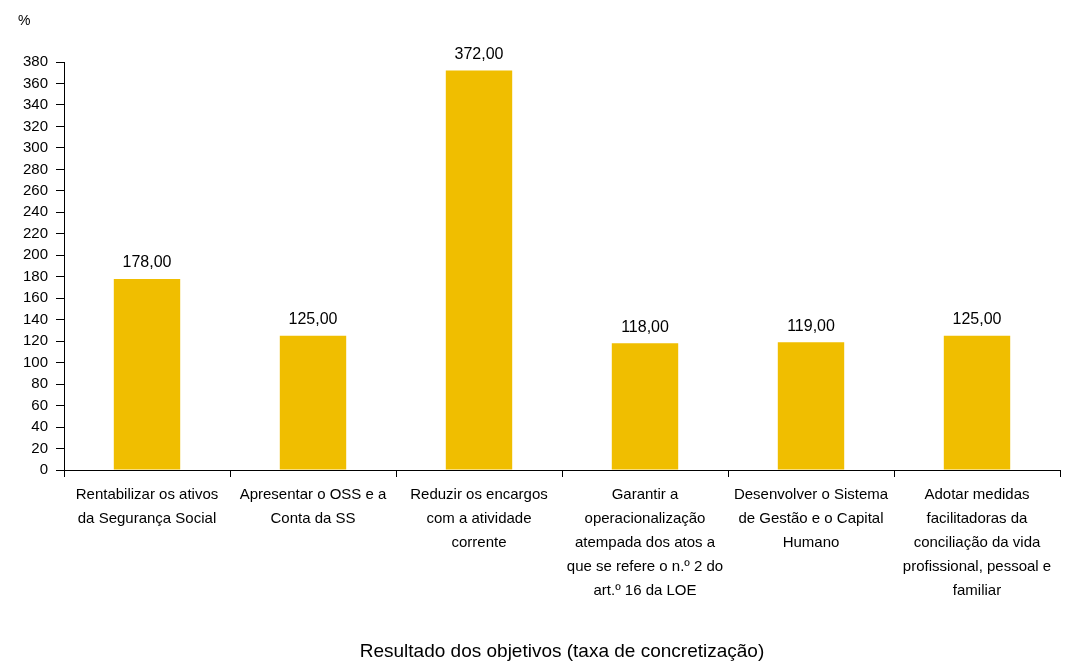  Describe the element at coordinates (24, 19) in the screenshot. I see `y-axis-title: %` at that location.